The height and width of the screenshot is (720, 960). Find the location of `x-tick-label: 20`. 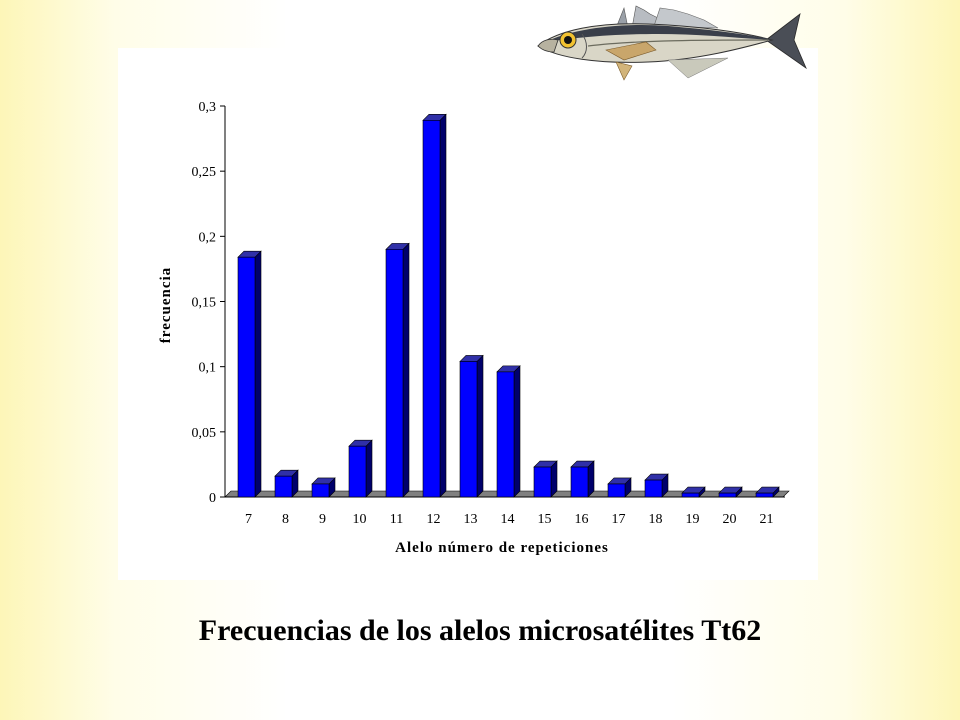

x-tick-label: 20 is located at coordinates (730, 519).